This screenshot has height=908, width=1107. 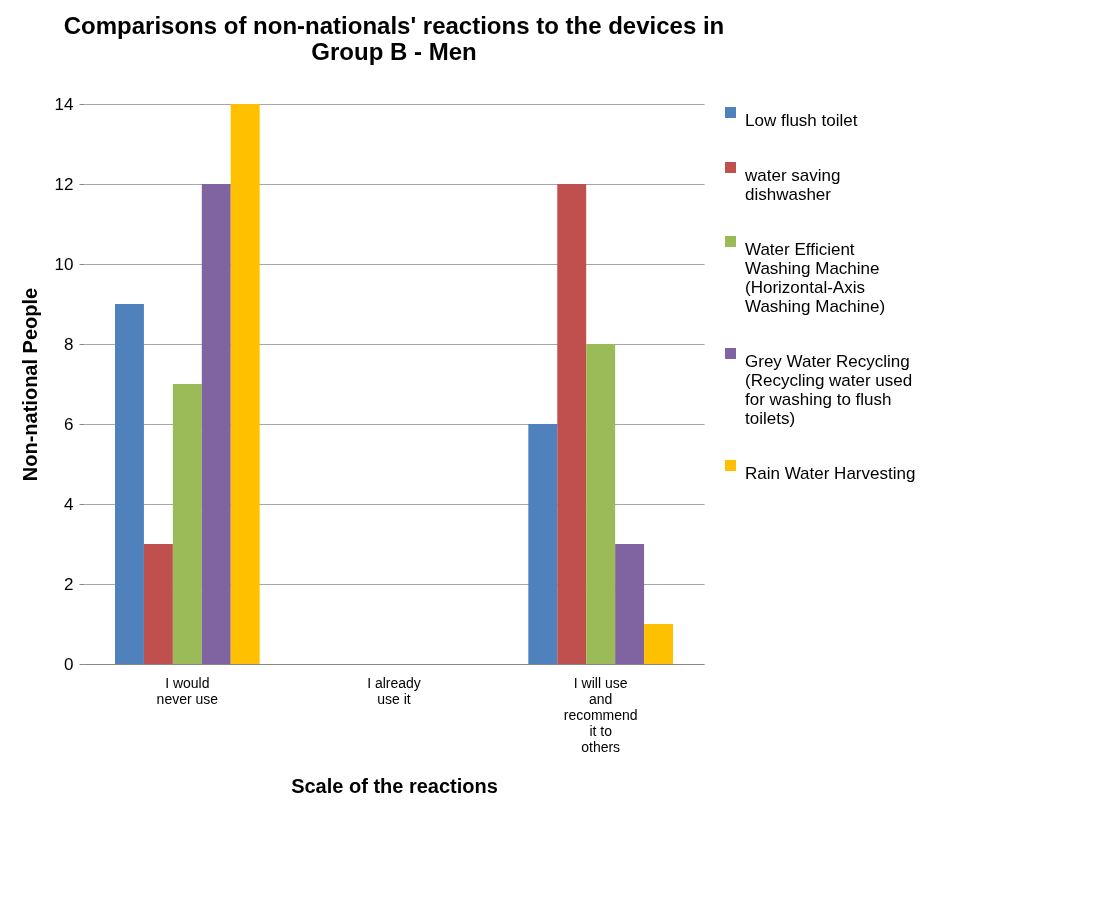 I want to click on y-tick-label: 12, so click(x=64, y=184).